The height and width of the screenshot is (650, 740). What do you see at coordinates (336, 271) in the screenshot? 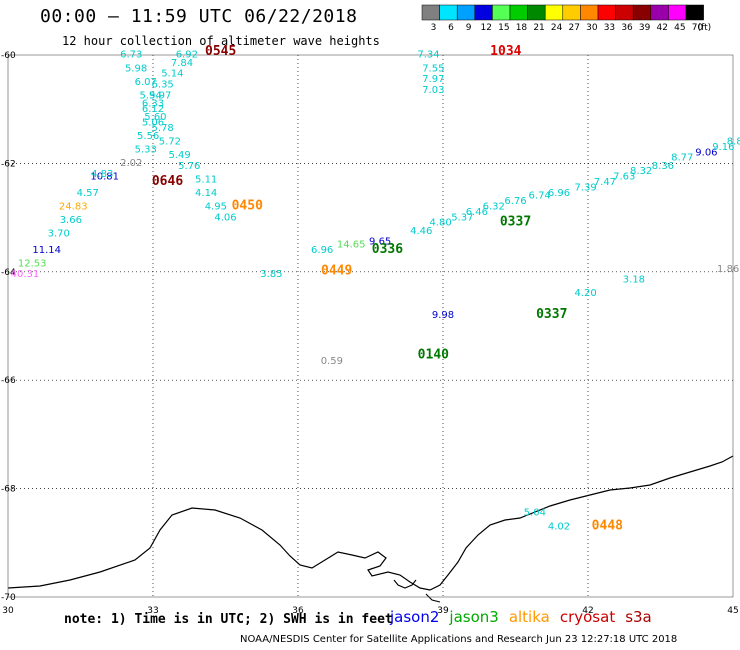
I see `pass-time-label: 0449` at bounding box center [336, 271].